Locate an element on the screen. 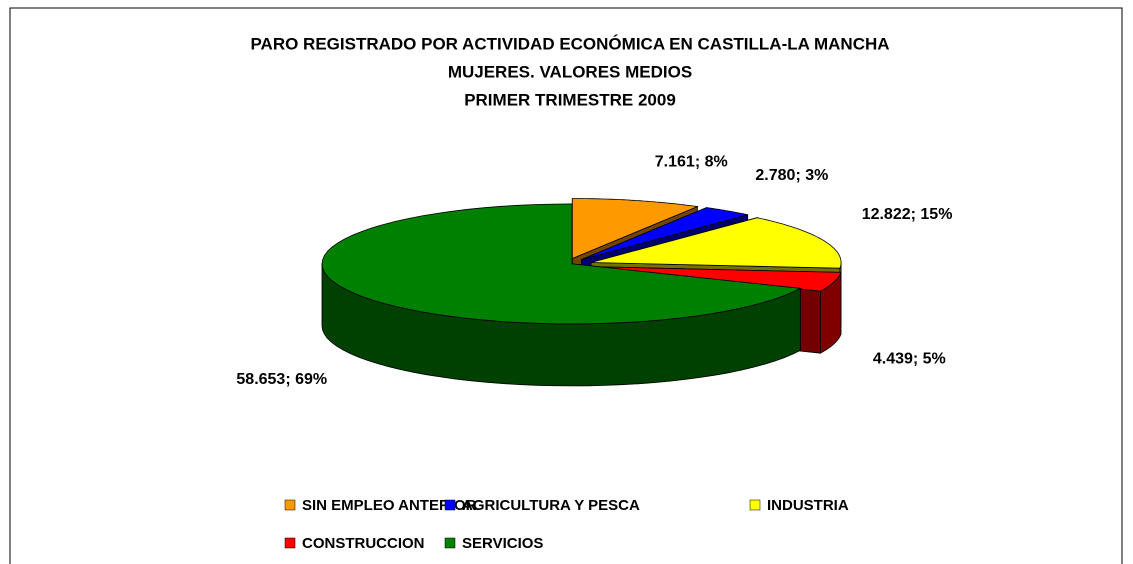 Image resolution: width=1133 pixels, height=564 pixels. data-label: 7.161; 8% is located at coordinates (691, 161).